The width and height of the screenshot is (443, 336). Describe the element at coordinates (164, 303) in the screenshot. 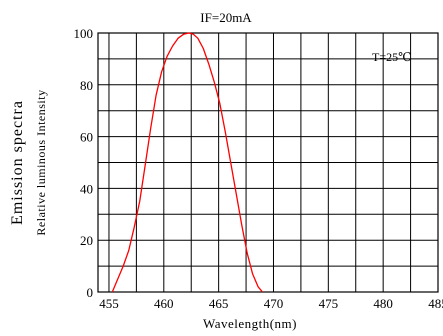

I see `x-tick-label: 460` at that location.